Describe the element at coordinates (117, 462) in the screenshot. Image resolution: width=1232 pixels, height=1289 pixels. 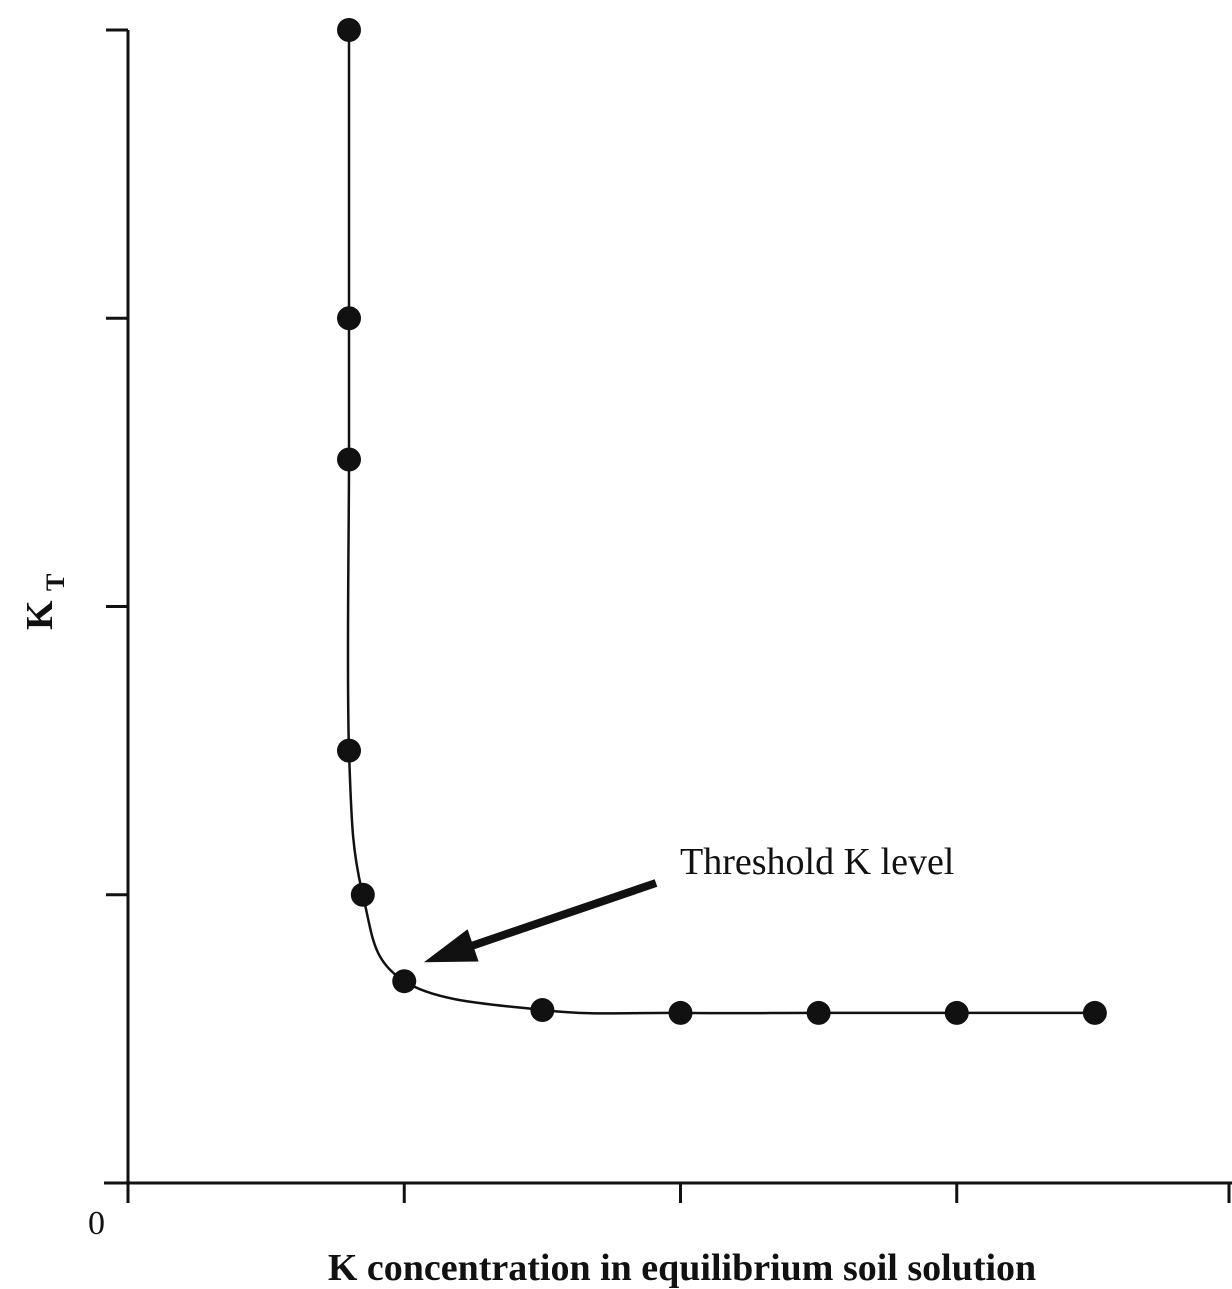
I see `y-ticks` at that location.